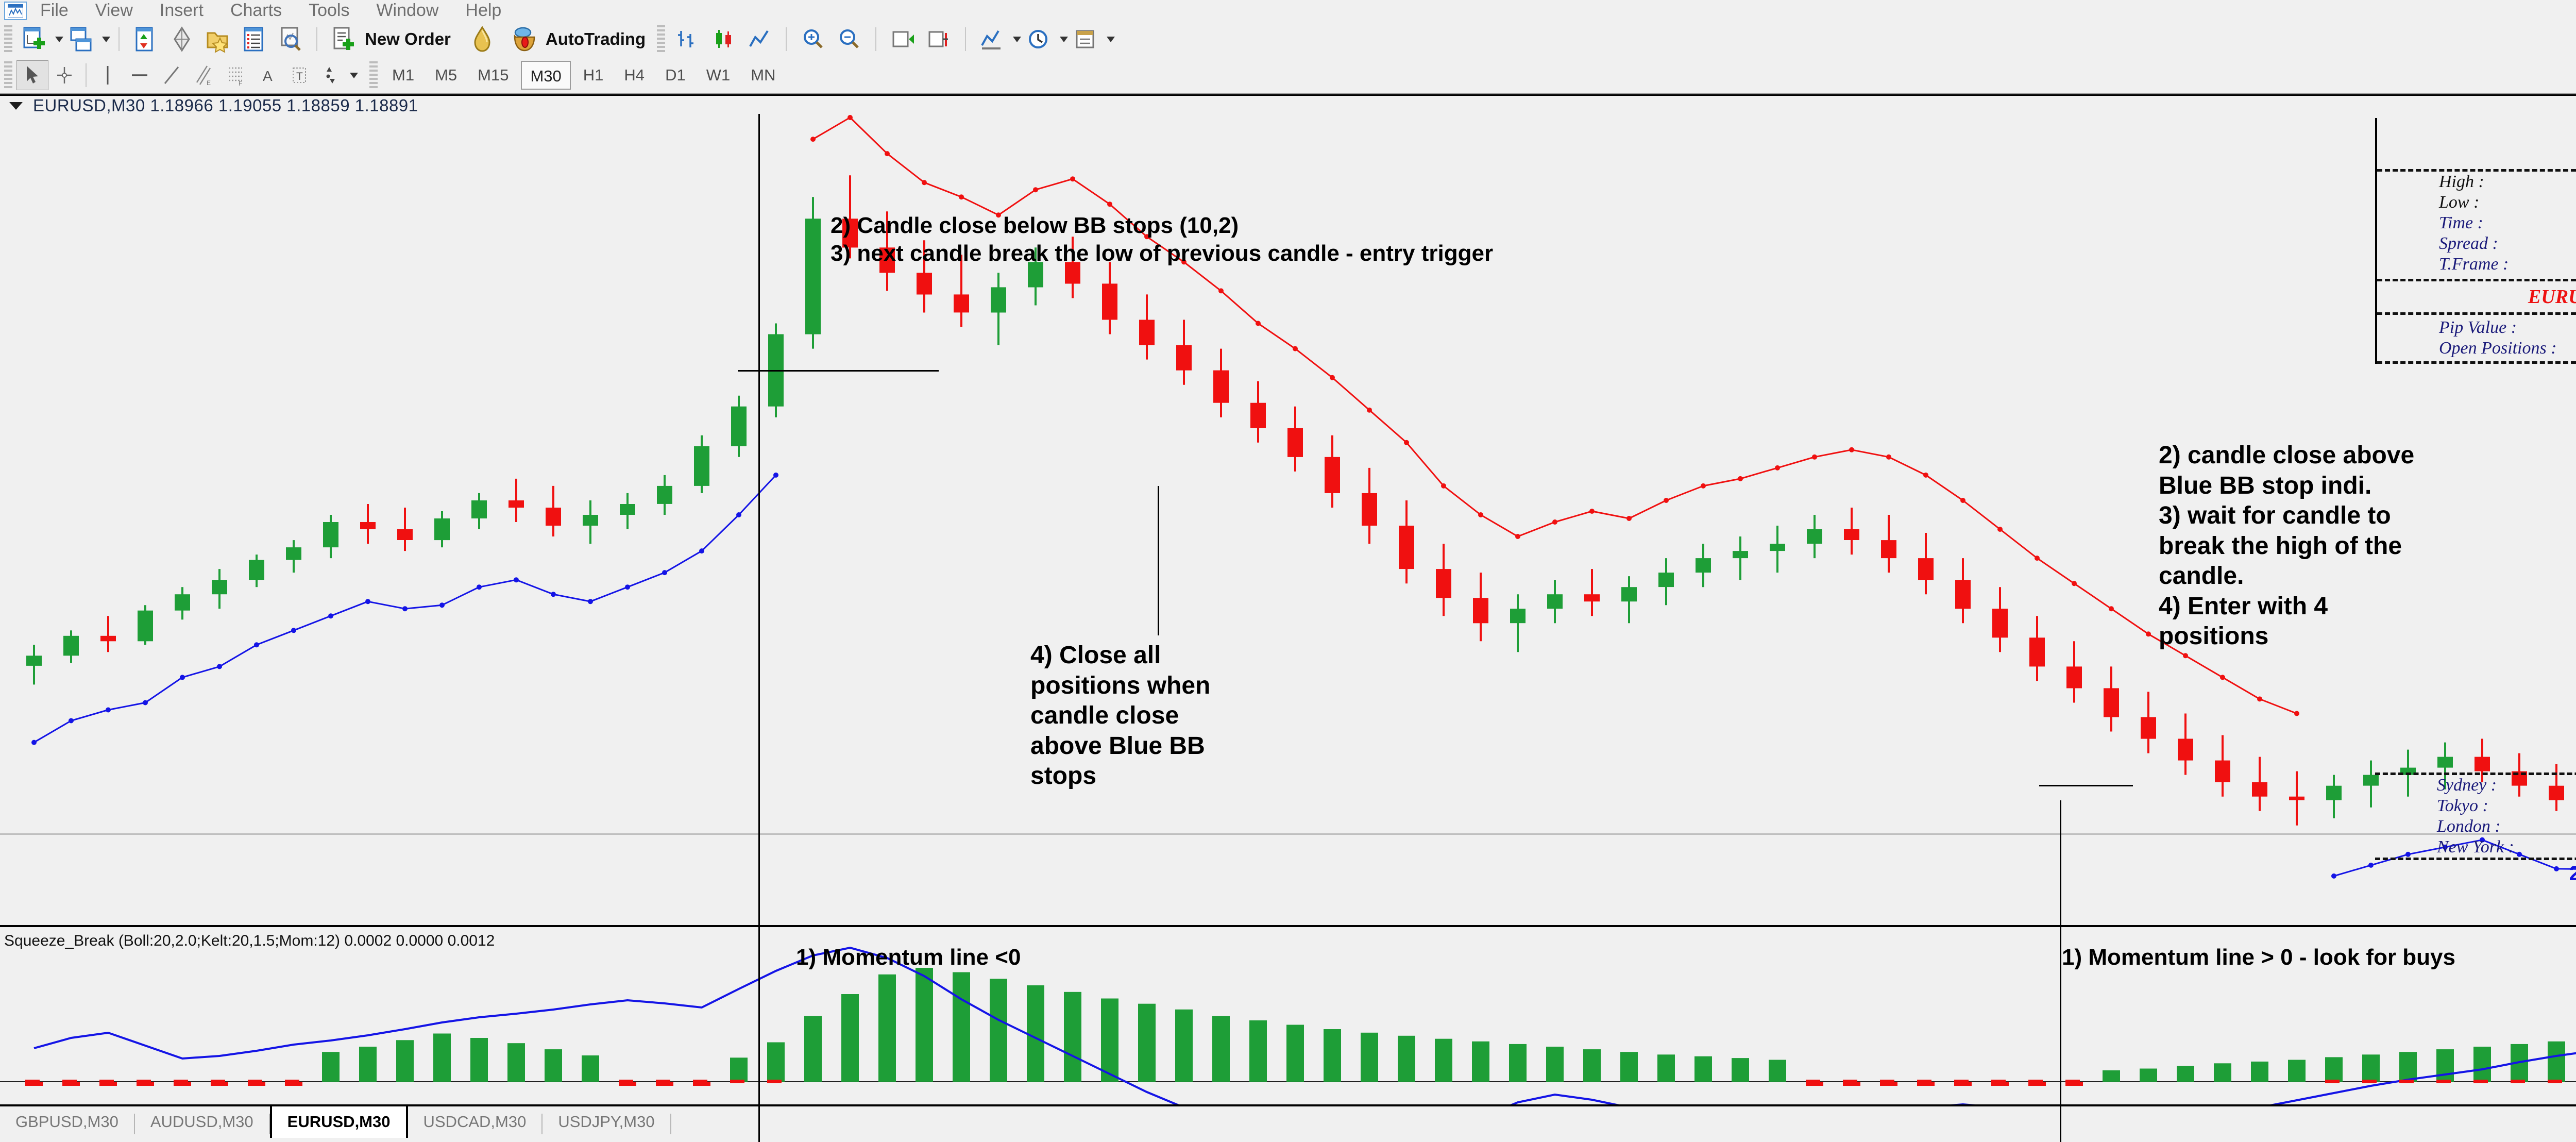 The image size is (2576, 1142). I want to click on horizontal-line-icon, so click(140, 75).